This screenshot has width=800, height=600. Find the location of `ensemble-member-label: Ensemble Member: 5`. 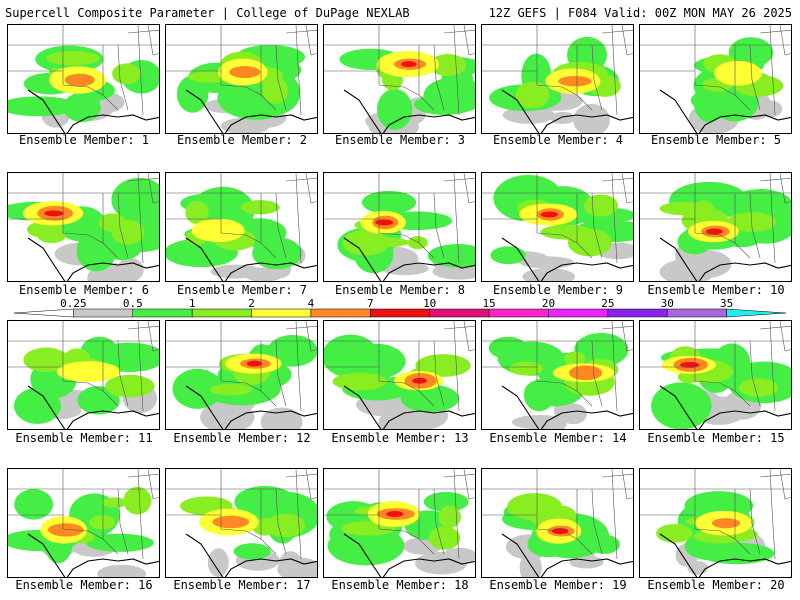

ensemble-member-label: Ensemble Member: 5 is located at coordinates (716, 140).